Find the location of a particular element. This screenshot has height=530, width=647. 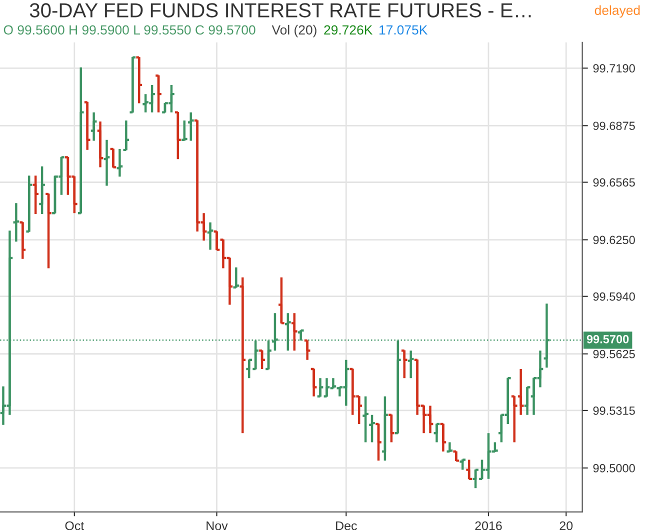

y-tick-label: 99.6250 is located at coordinates (614, 240).